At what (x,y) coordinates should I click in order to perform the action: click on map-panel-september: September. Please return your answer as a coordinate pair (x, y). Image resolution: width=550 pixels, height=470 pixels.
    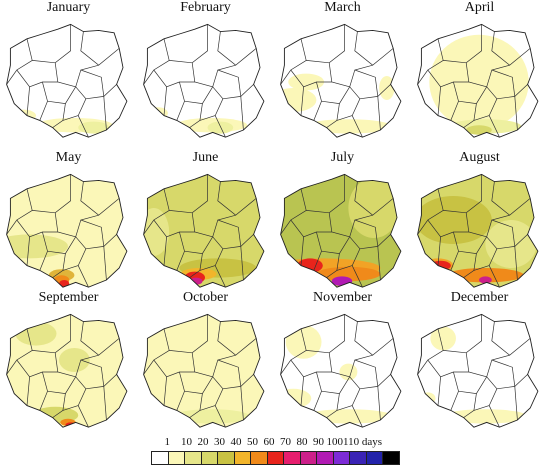
    Looking at the image, I should click on (68, 363).